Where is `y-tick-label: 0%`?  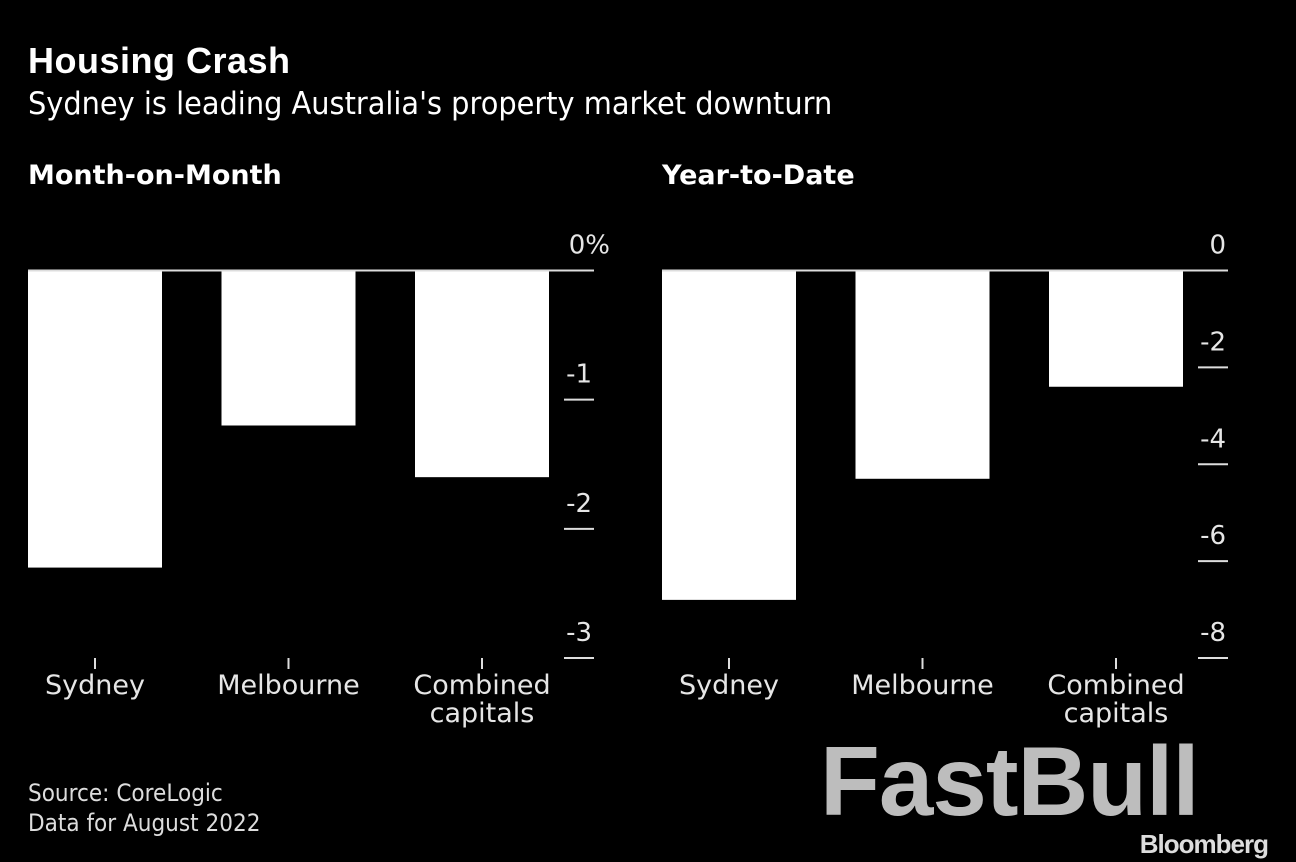
y-tick-label: 0% is located at coordinates (589, 246).